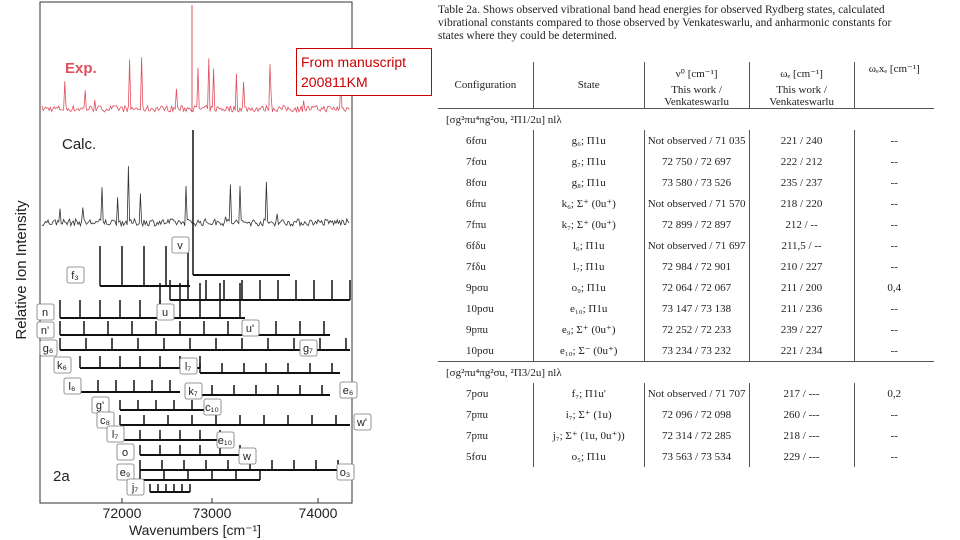 The image size is (960, 540). Describe the element at coordinates (21, 270) in the screenshot. I see `y-axis-label: Relative Ion Intensity` at that location.